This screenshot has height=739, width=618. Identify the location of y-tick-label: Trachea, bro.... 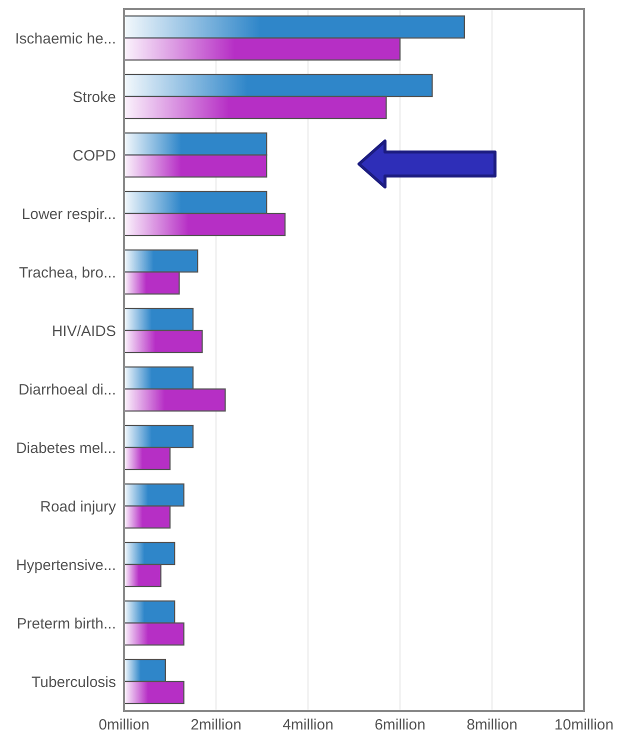
(67, 273).